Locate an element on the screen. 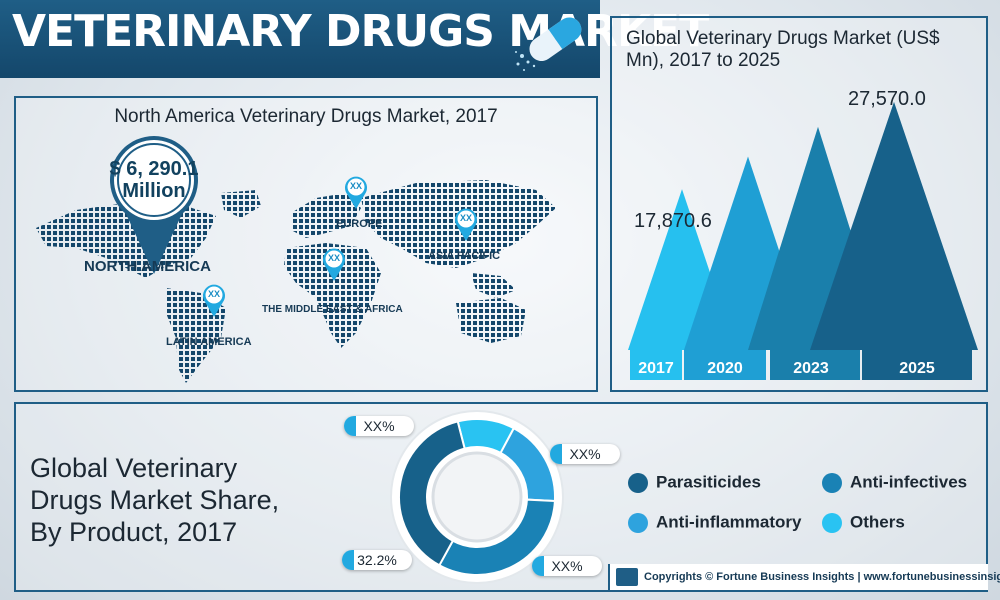  pin-middle-east-africa: XX is located at coordinates (334, 265).